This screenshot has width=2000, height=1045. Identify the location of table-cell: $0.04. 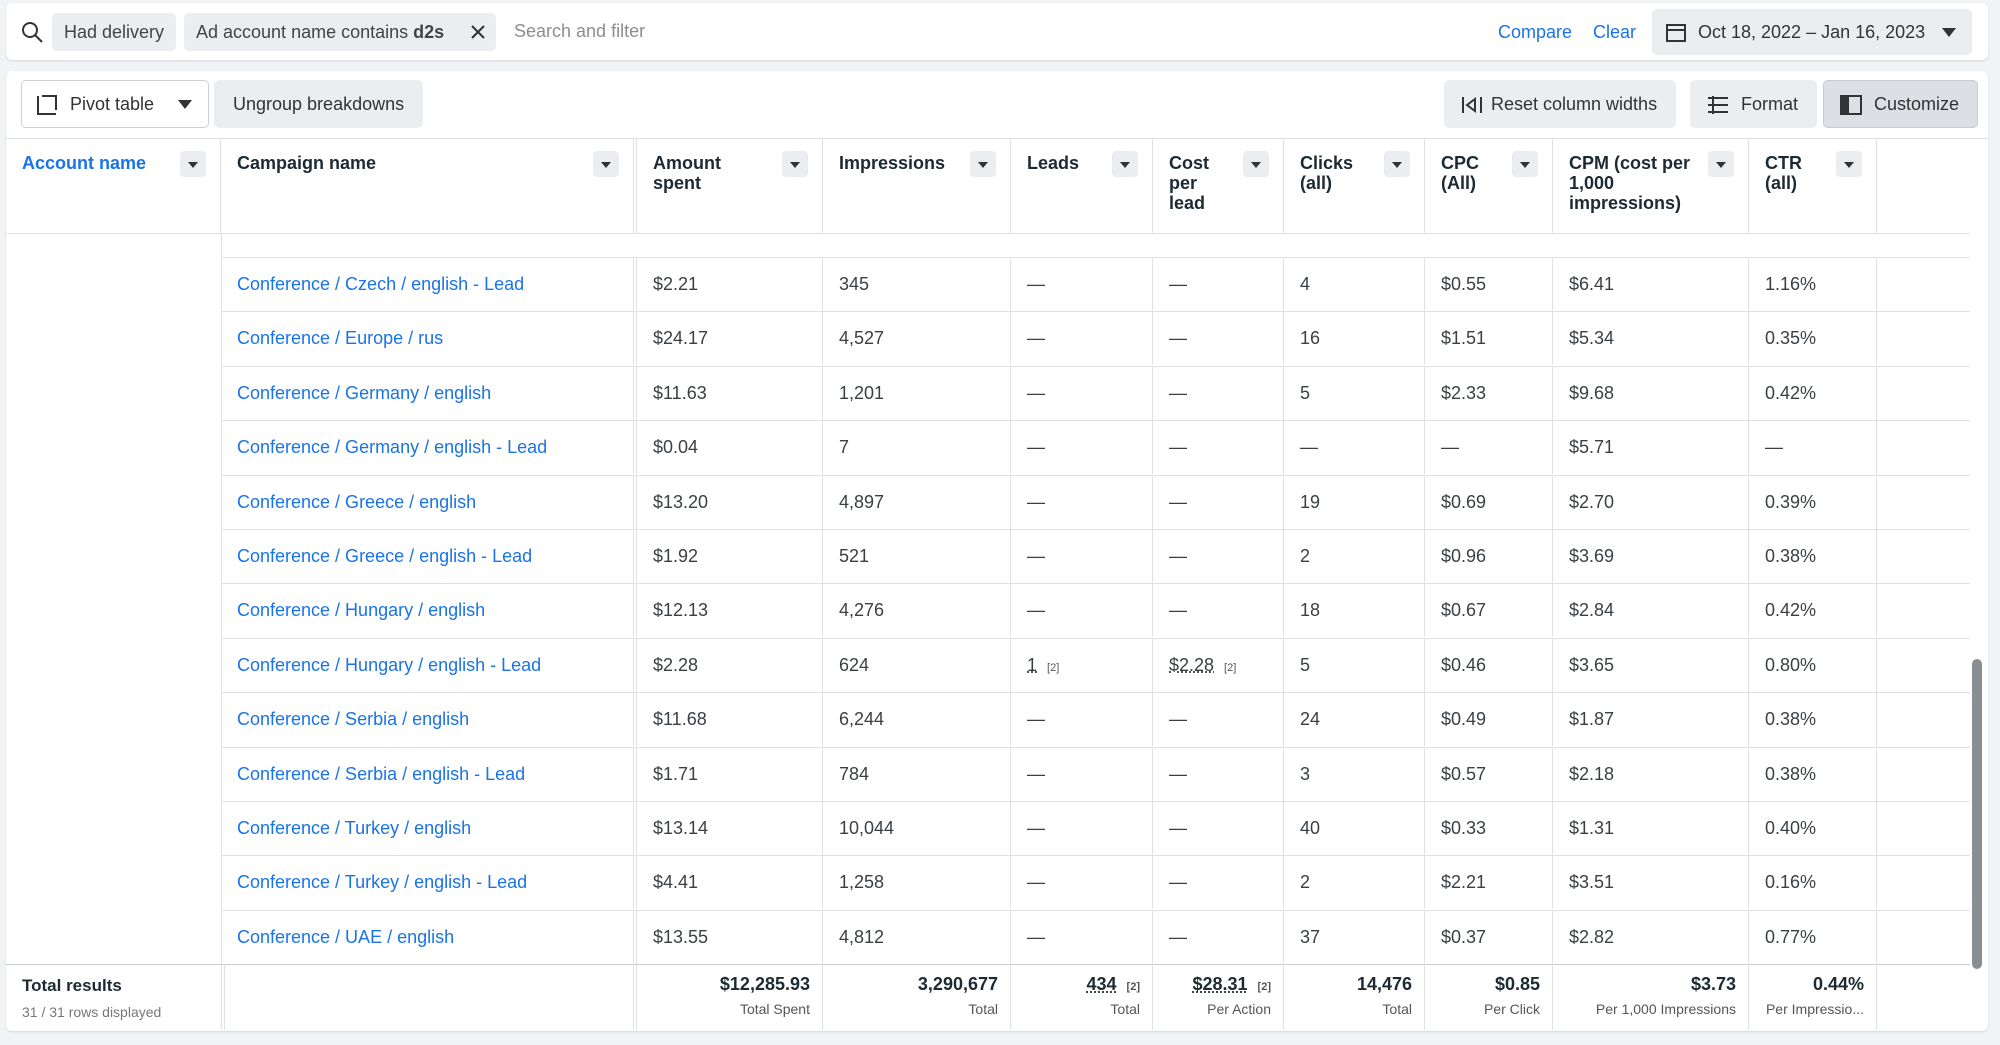
(730, 447).